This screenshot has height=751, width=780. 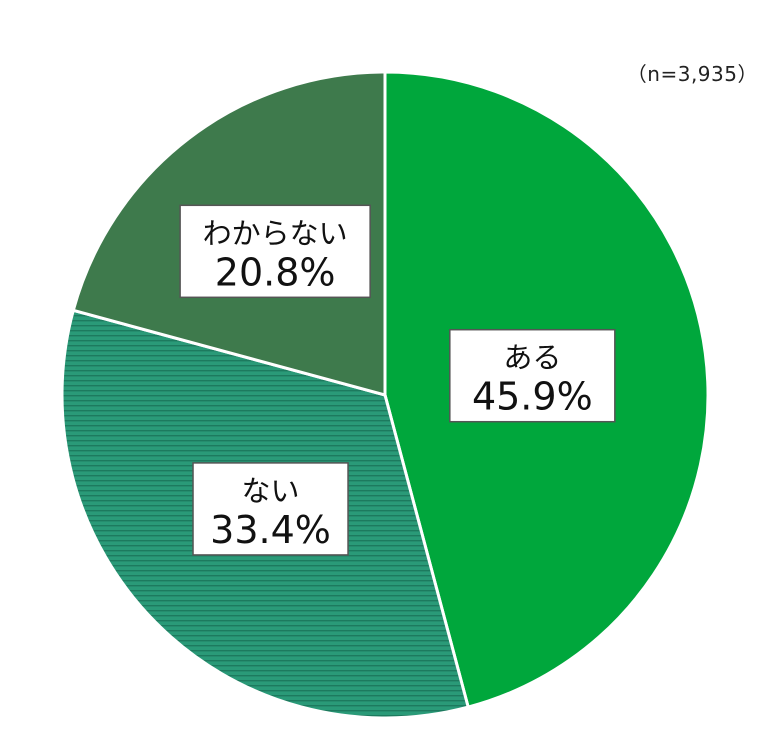 I want to click on slice-category-label: ある, so click(x=532, y=358).